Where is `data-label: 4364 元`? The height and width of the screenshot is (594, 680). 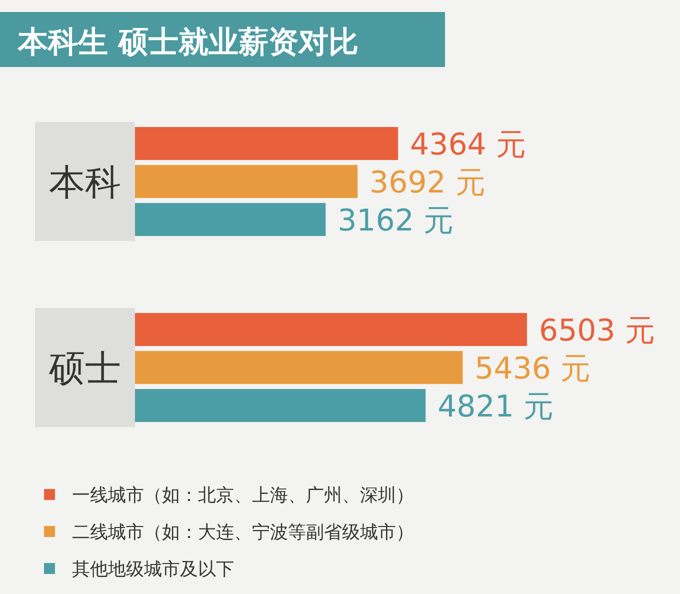 data-label: 4364 元 is located at coordinates (468, 145).